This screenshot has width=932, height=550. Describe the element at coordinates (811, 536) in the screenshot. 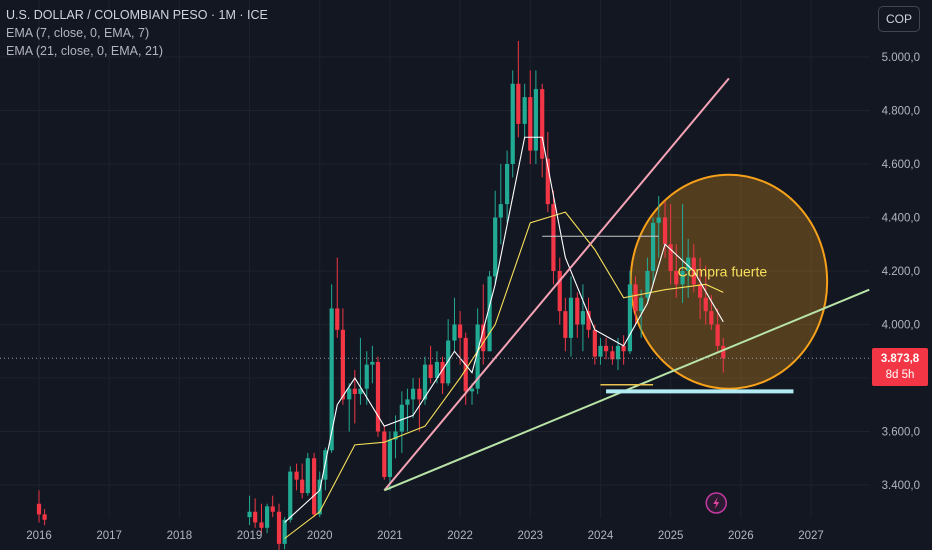

I see `x-tick-label: 2027` at that location.